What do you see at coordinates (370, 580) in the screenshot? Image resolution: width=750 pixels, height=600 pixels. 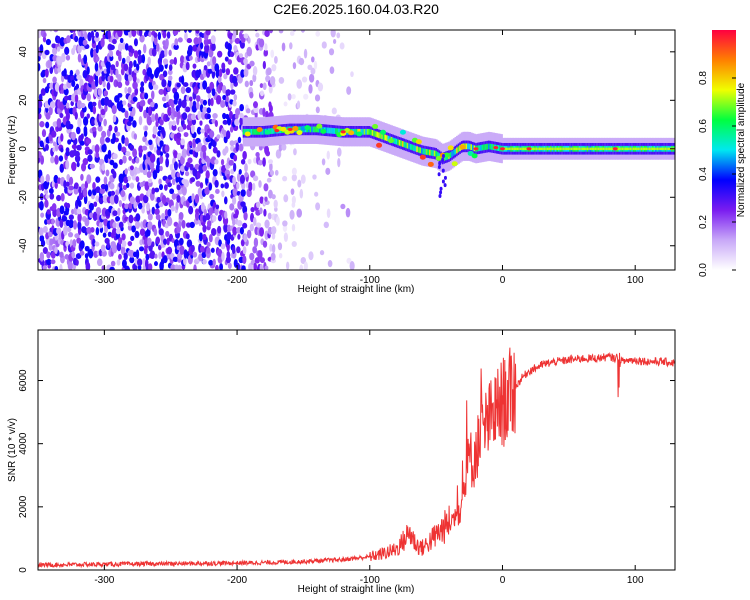 I see `snr-xtick-label: -100` at bounding box center [370, 580].